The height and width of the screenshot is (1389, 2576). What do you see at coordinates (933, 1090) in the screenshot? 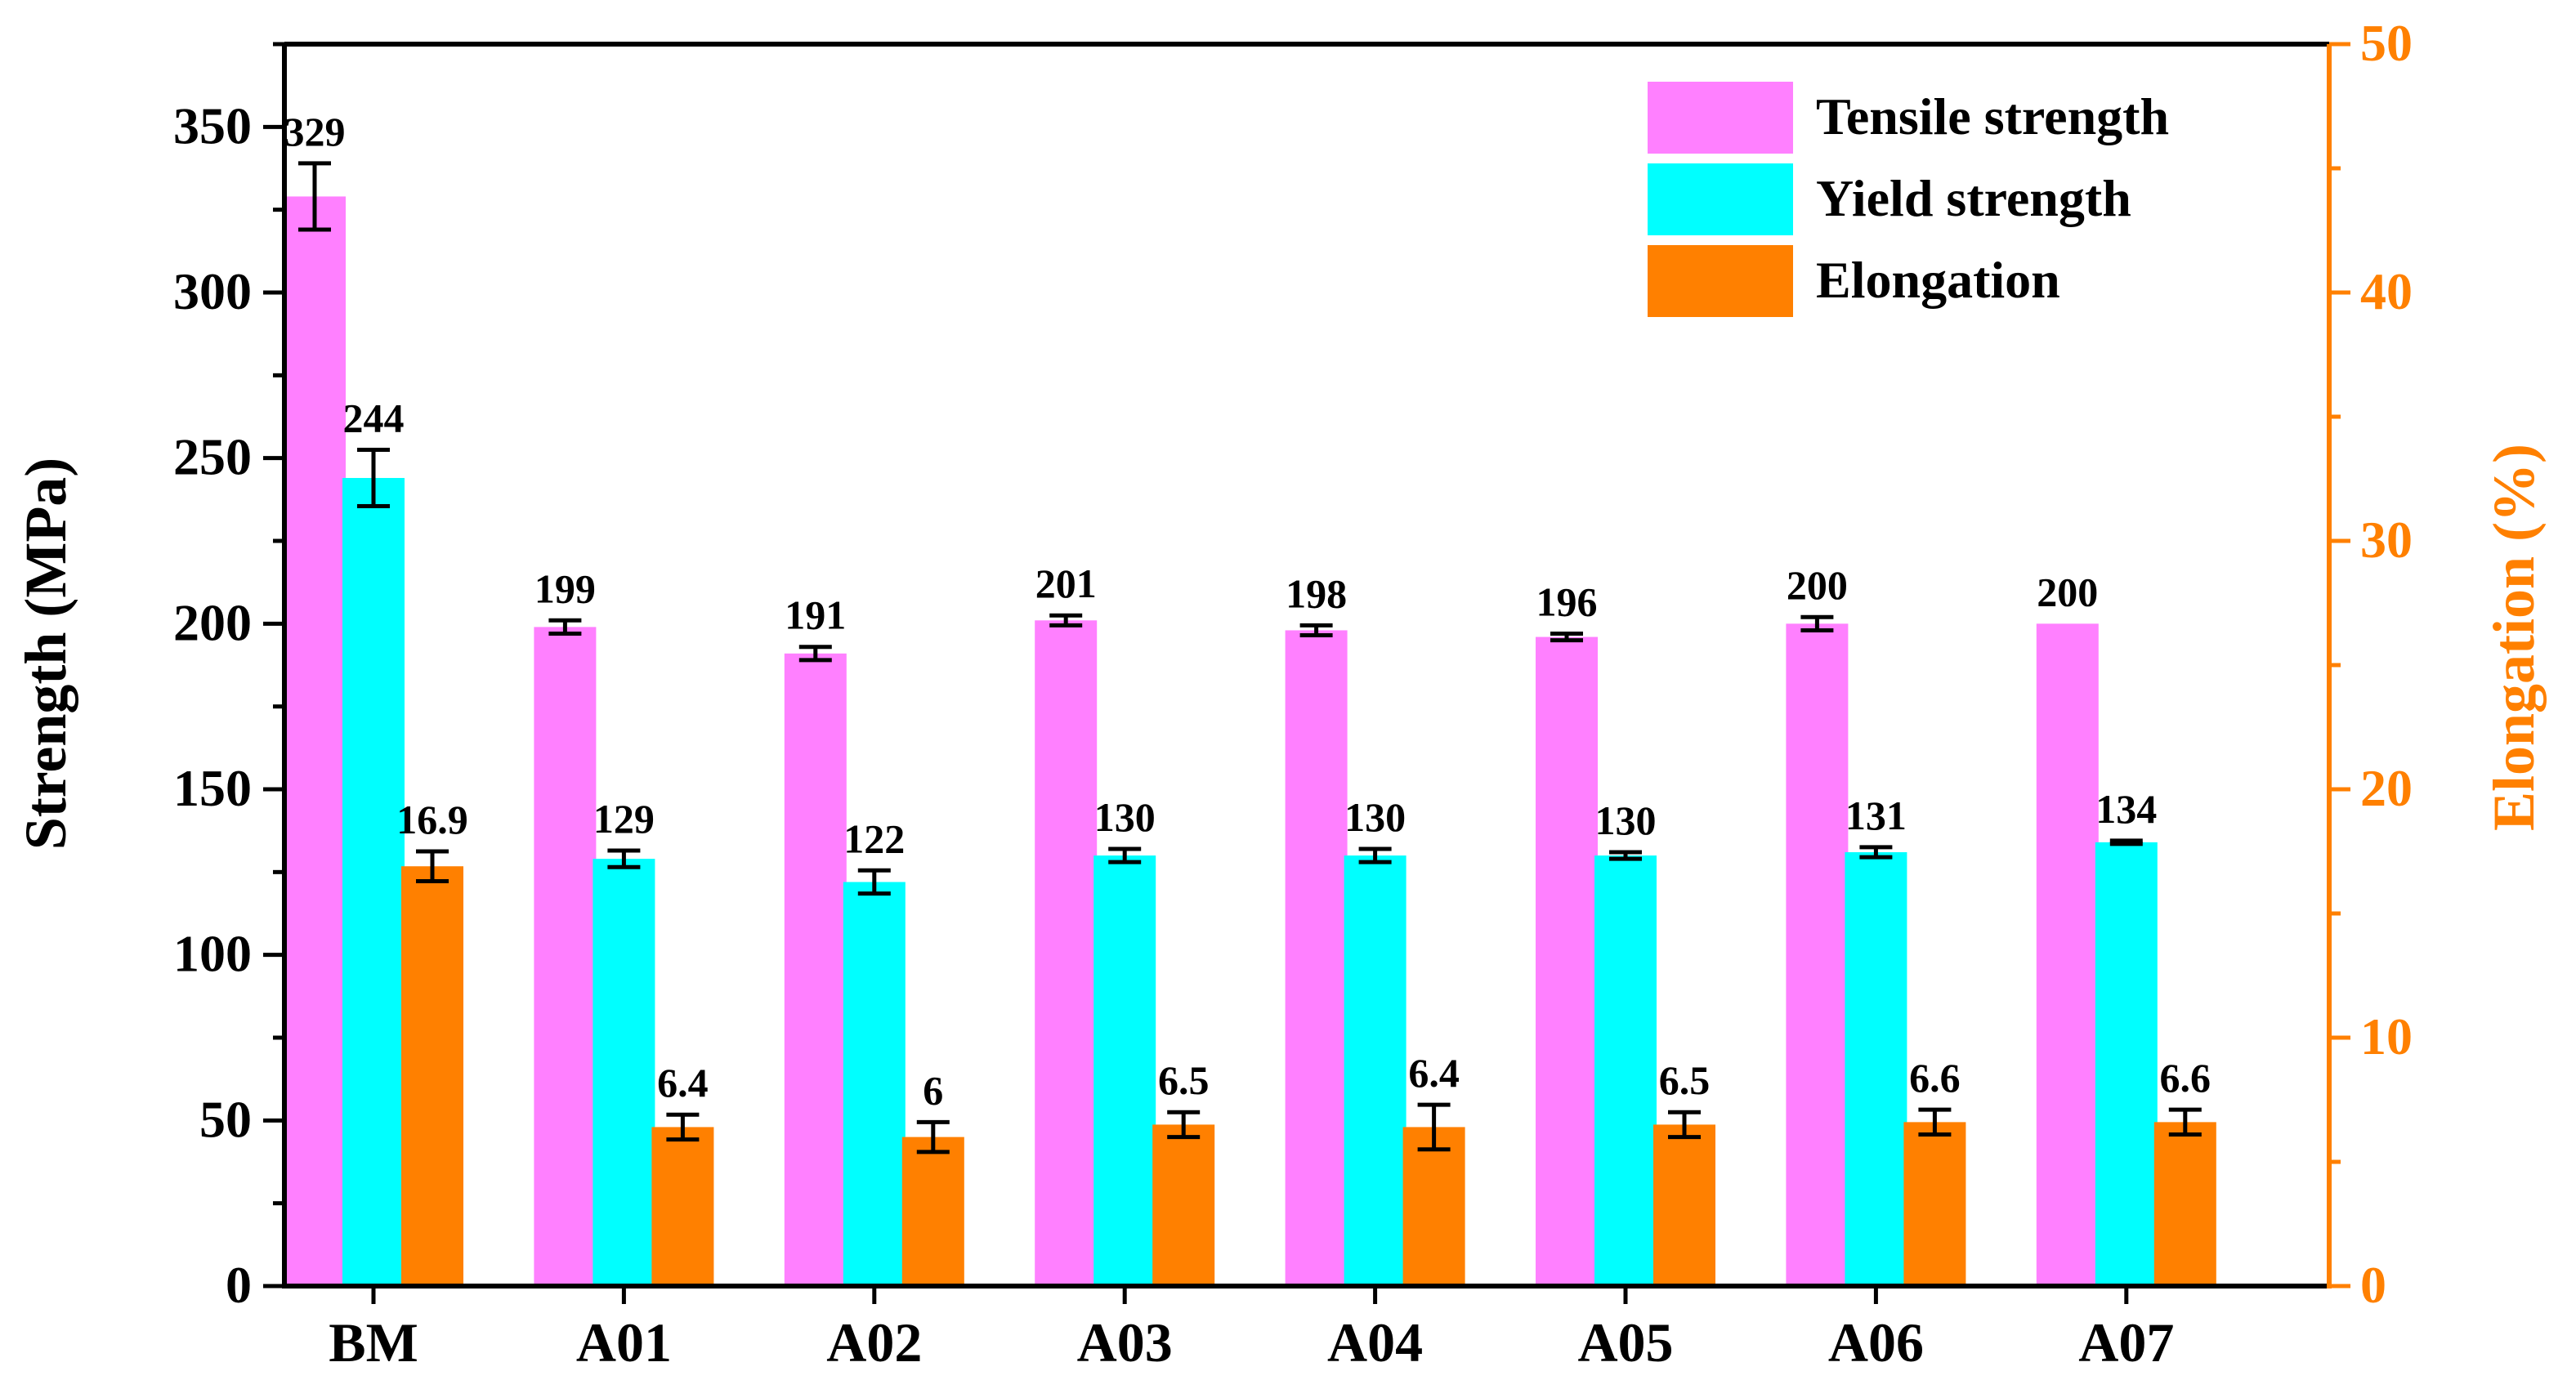
I see `elongation-value-label: 6` at bounding box center [933, 1090].